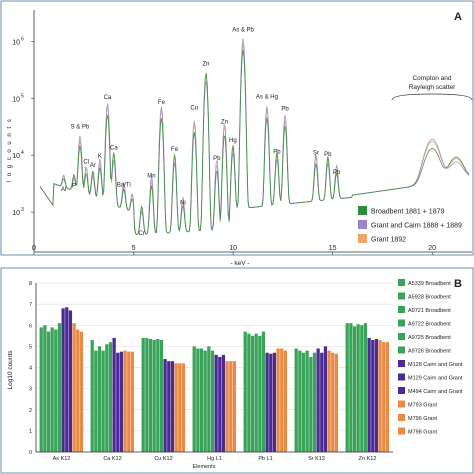 The width and height of the screenshot is (474, 474). Describe the element at coordinates (194, 108) in the screenshot. I see `peak-label: Cu` at that location.